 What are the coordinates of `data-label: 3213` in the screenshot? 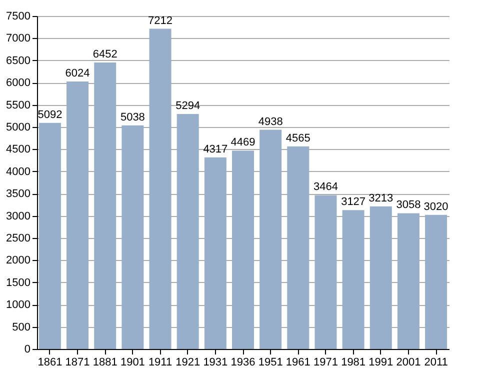 It's located at (381, 198).